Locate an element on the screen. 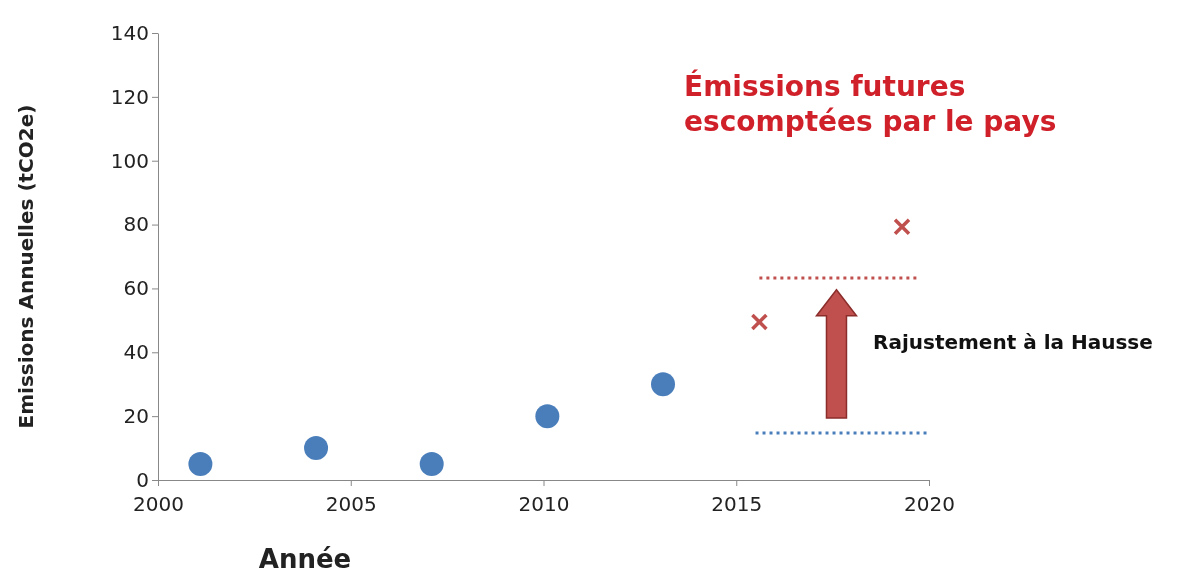  annotation: Émissions futures escomptées par le pays is located at coordinates (870, 103).